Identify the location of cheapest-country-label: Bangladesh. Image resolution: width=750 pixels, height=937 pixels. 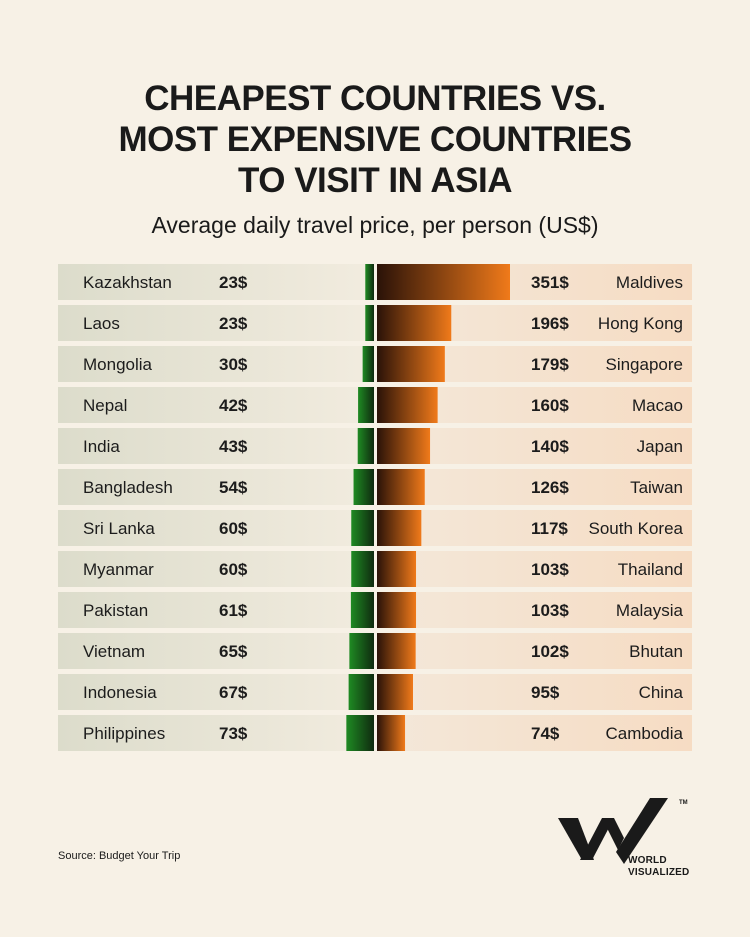
(128, 487).